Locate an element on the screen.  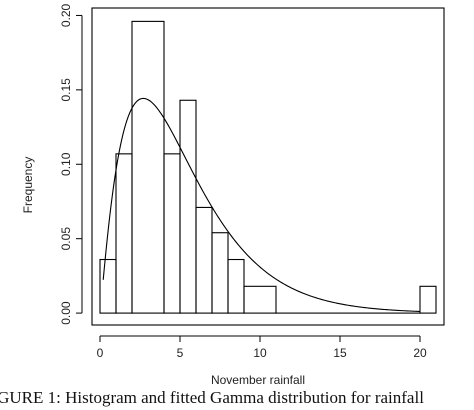
x-tick-label-1: 5 is located at coordinates (180, 353).